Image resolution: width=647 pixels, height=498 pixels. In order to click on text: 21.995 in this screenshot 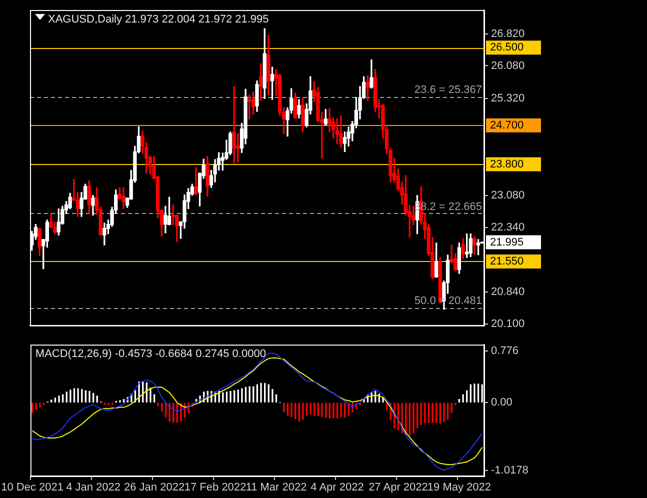, I will do `click(507, 242)`.